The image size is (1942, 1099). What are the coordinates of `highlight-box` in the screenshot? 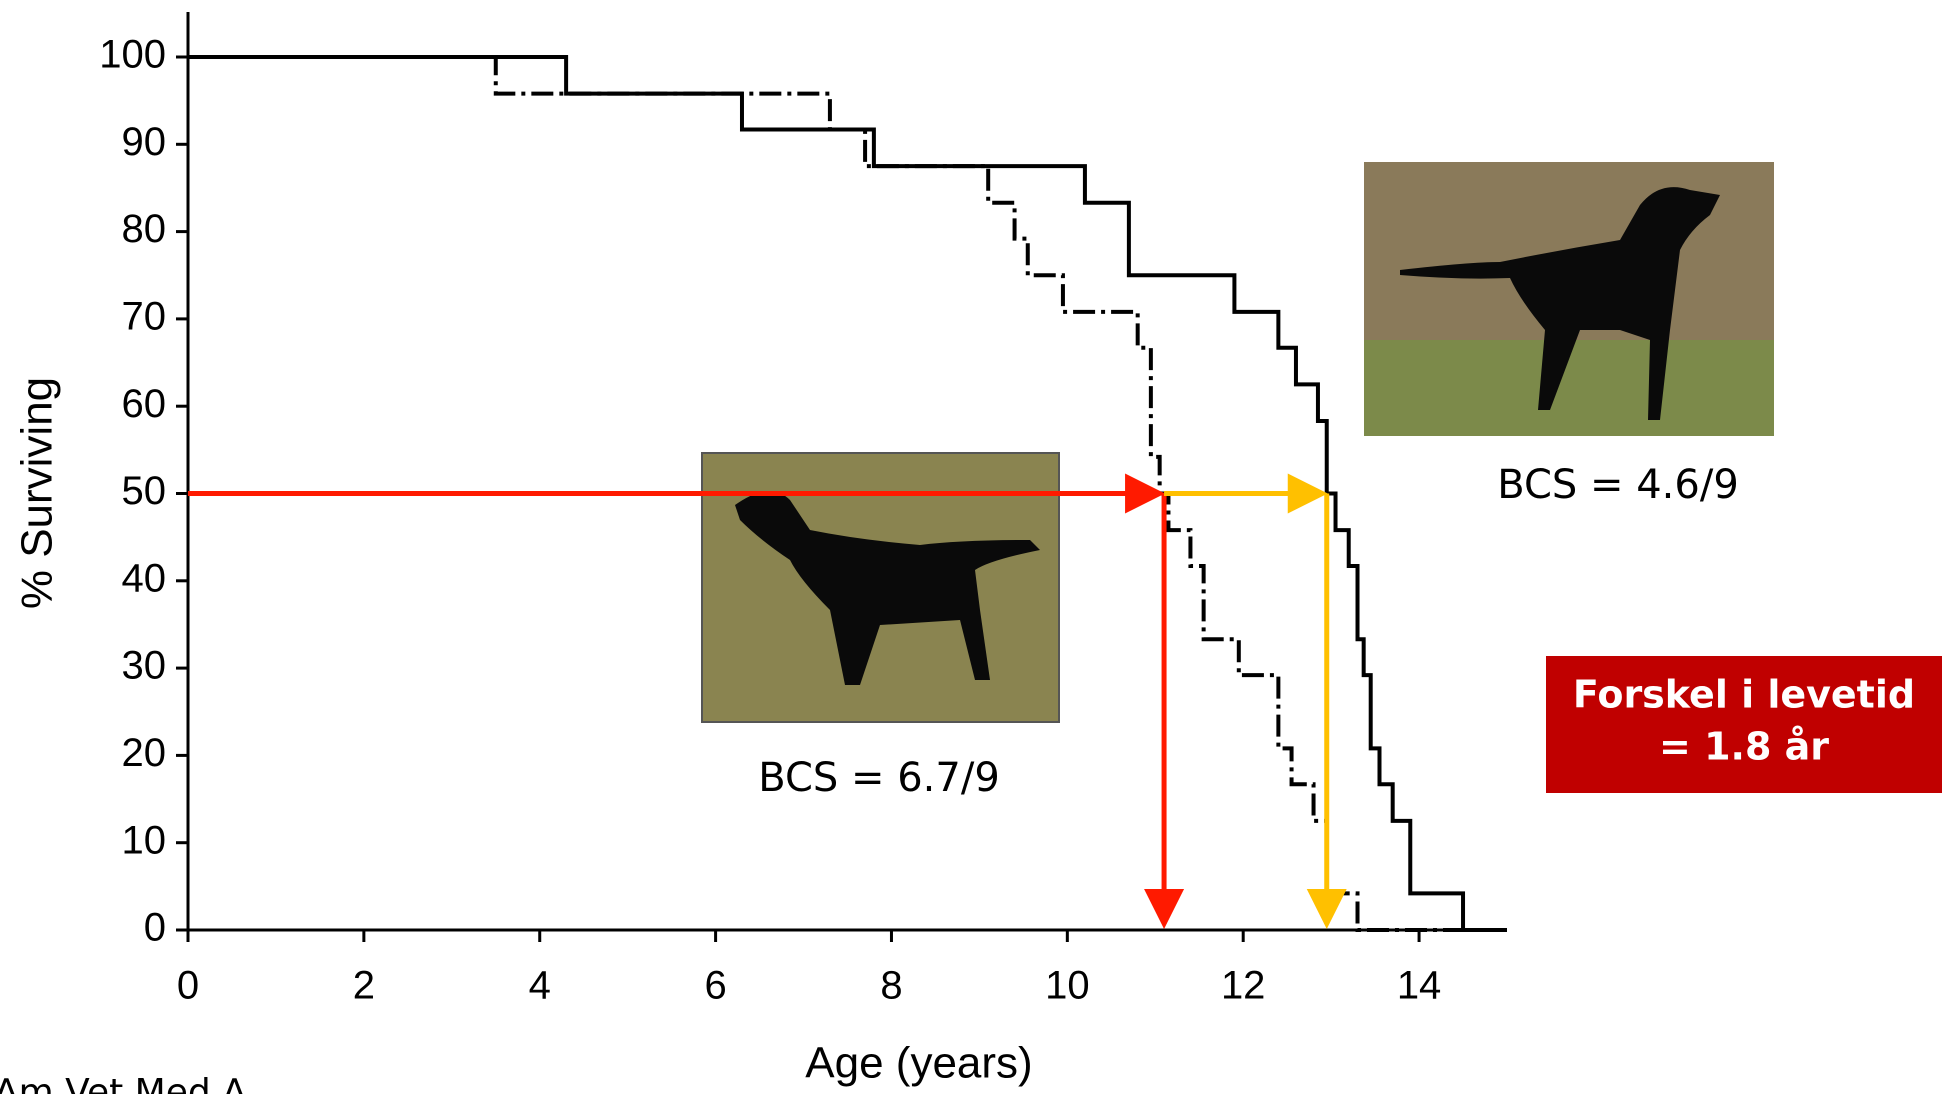 It's located at (1744, 724).